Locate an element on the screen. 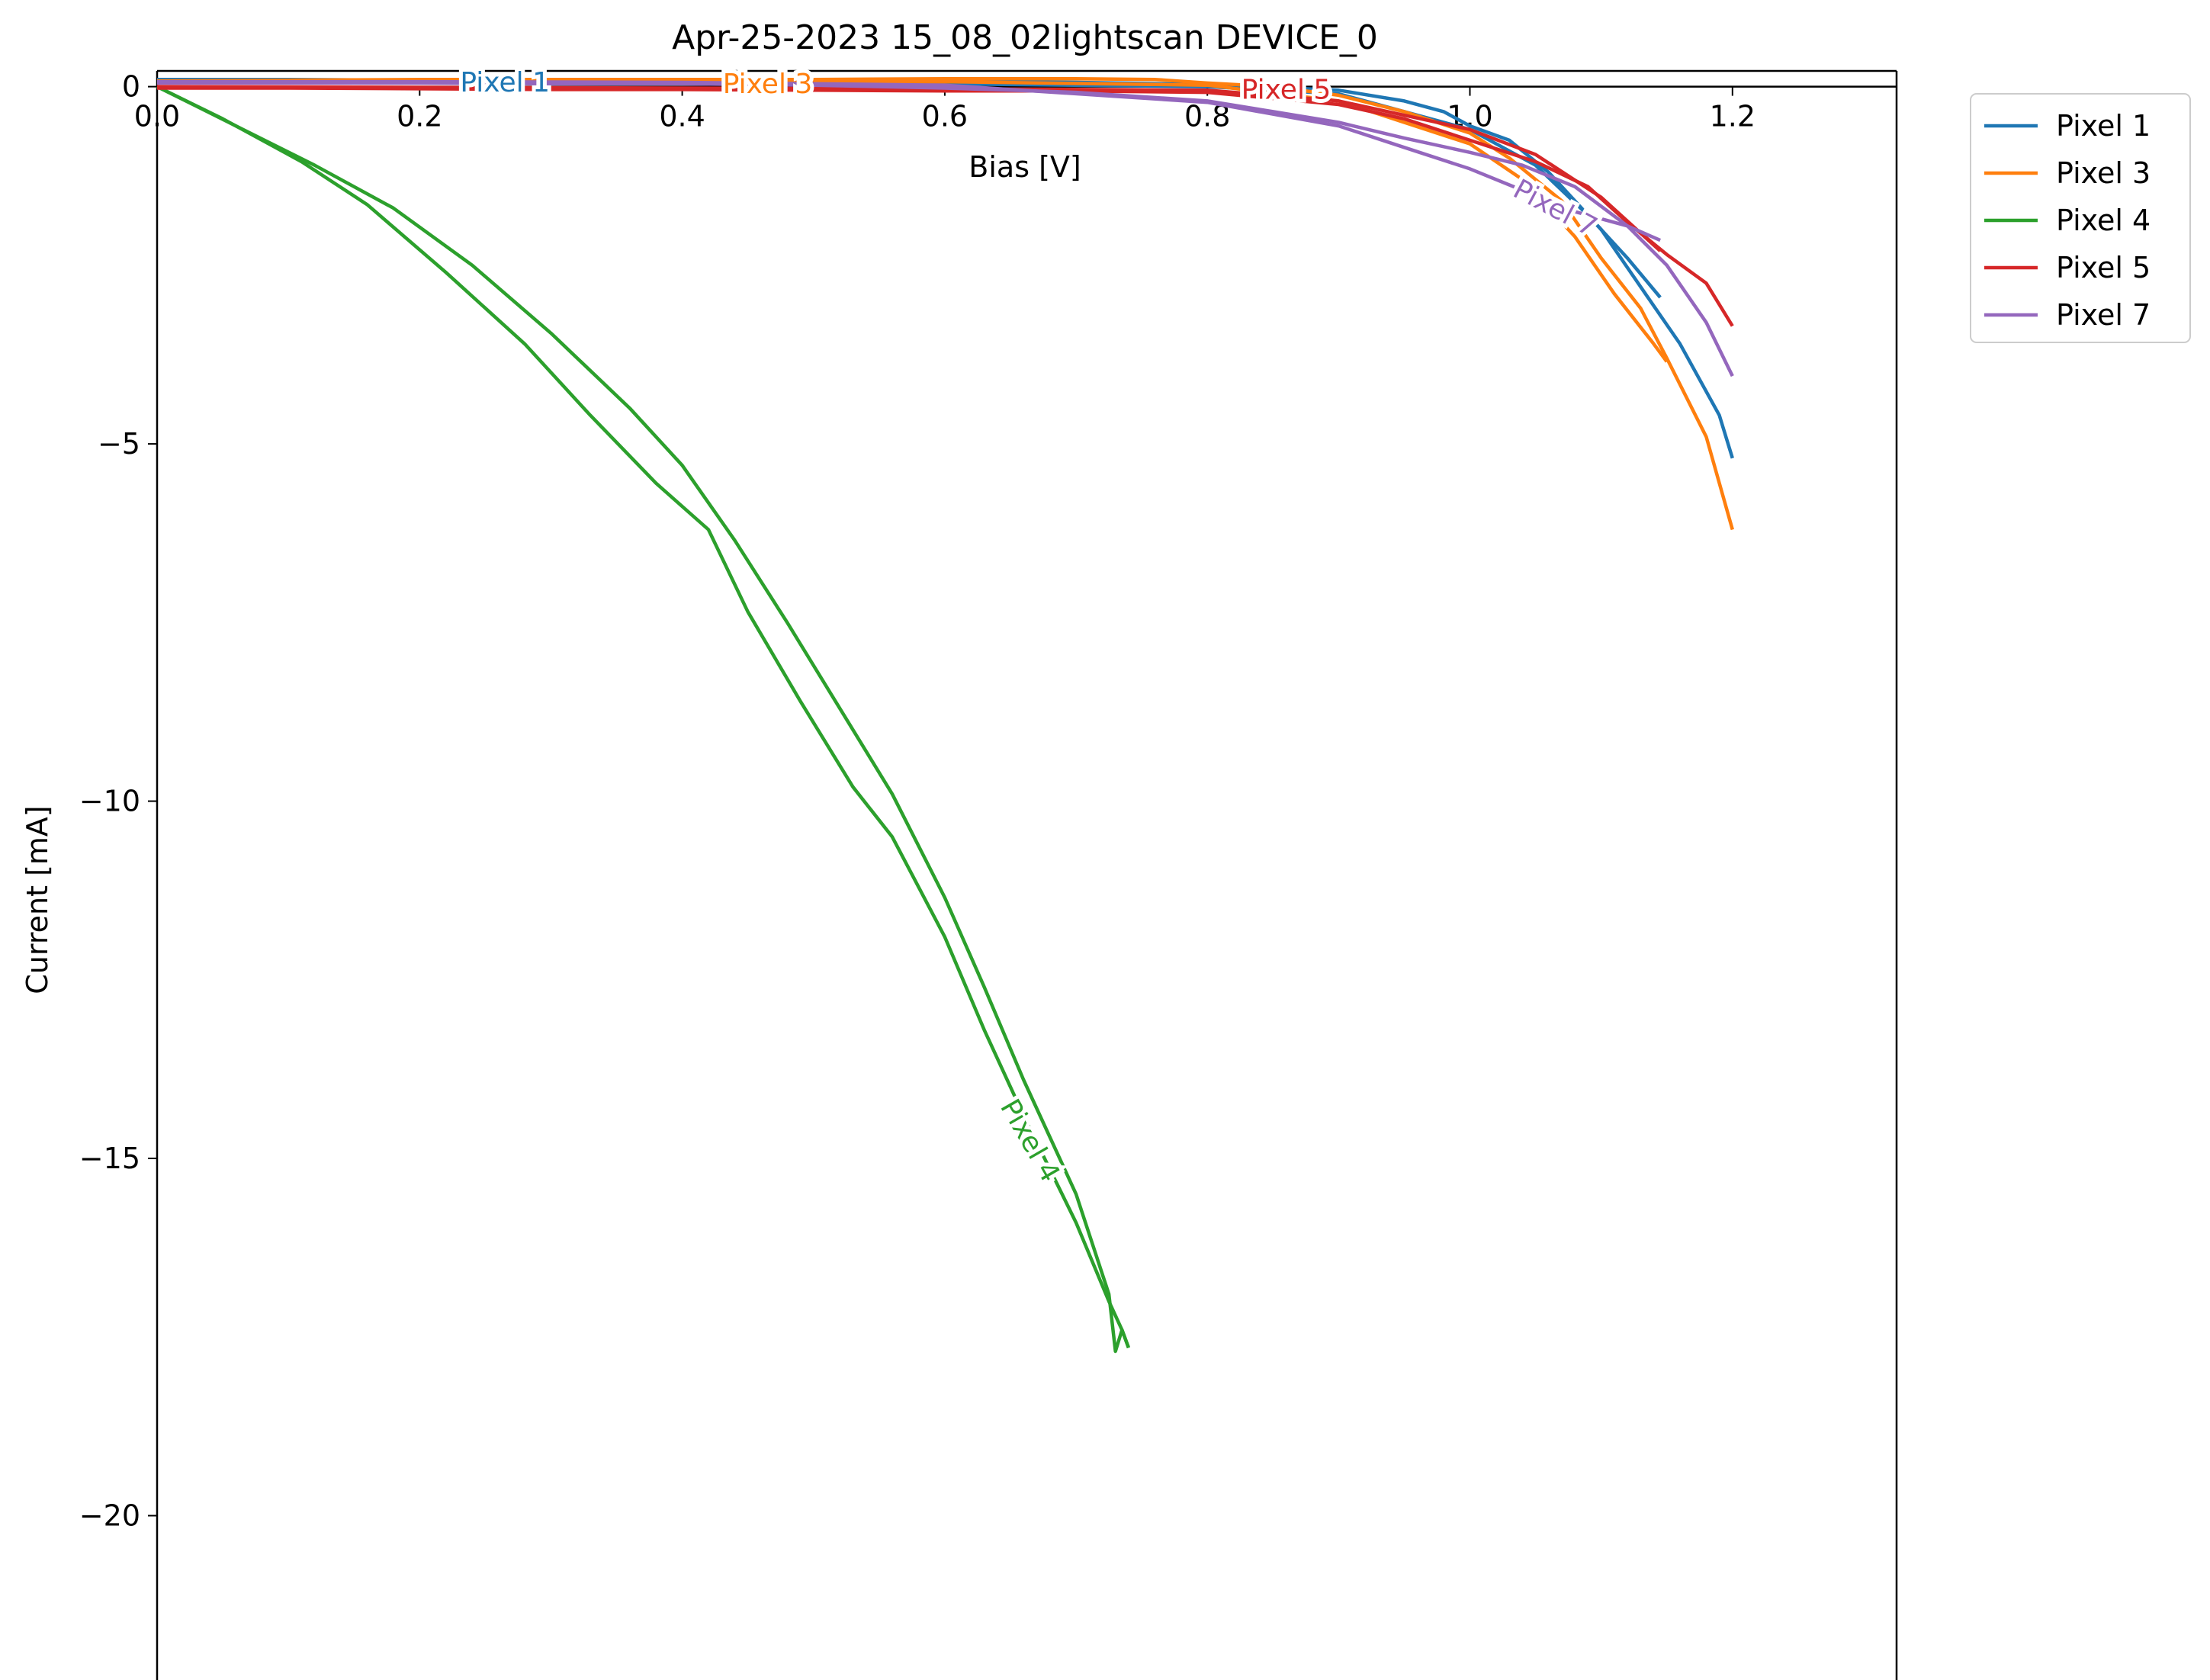  y-tick-label: −5 is located at coordinates (119, 444).